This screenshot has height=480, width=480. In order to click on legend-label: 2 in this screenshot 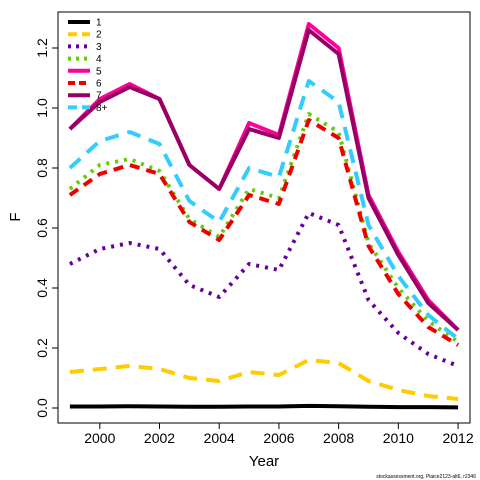, I will do `click(99, 35)`.